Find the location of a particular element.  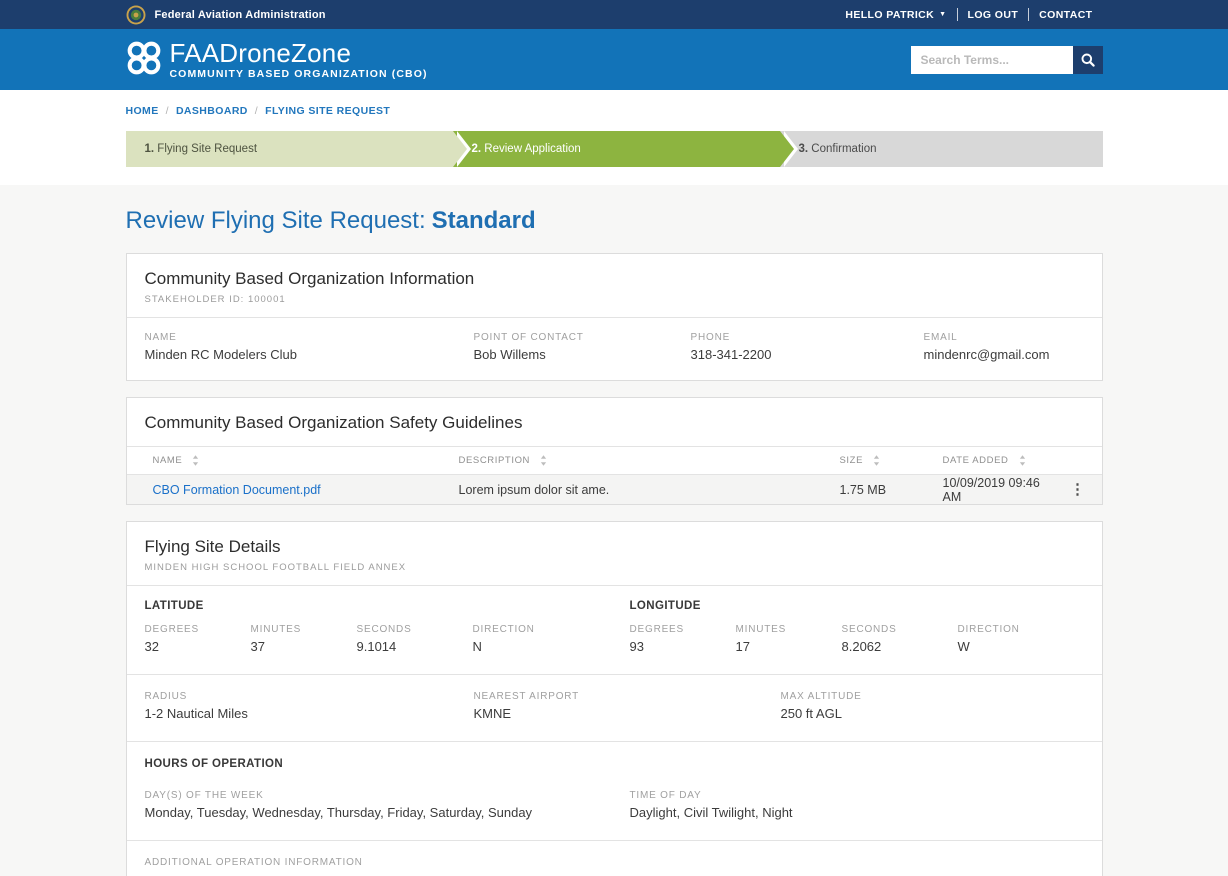

field-value: N is located at coordinates (477, 646).